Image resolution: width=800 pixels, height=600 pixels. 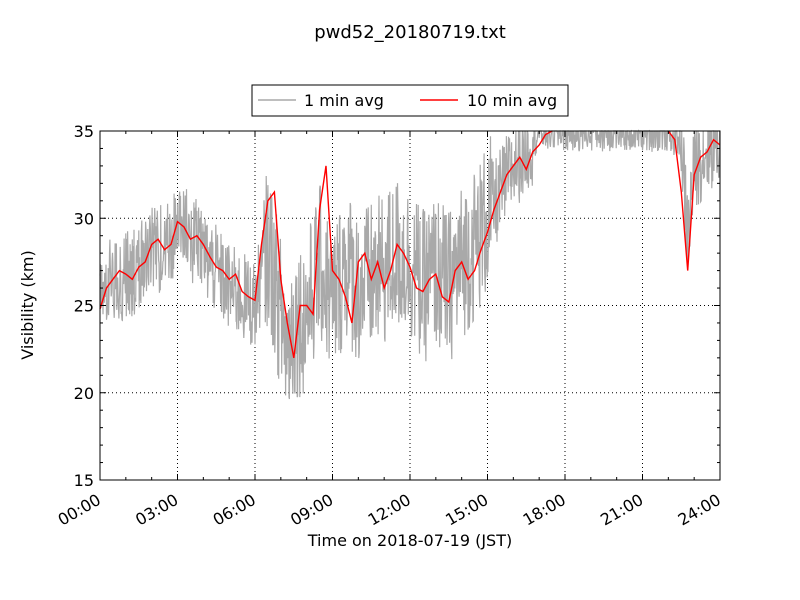 I want to click on x-tick-label: 06:00, so click(x=234, y=510).